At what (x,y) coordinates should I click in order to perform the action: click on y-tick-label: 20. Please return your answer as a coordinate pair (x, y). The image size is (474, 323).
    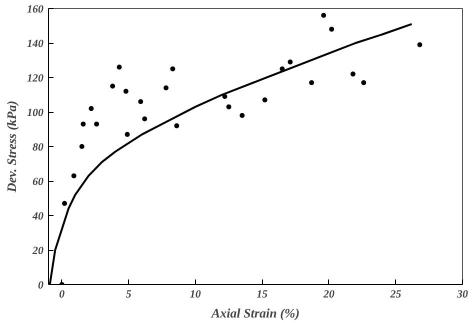
    Looking at the image, I should click on (38, 251).